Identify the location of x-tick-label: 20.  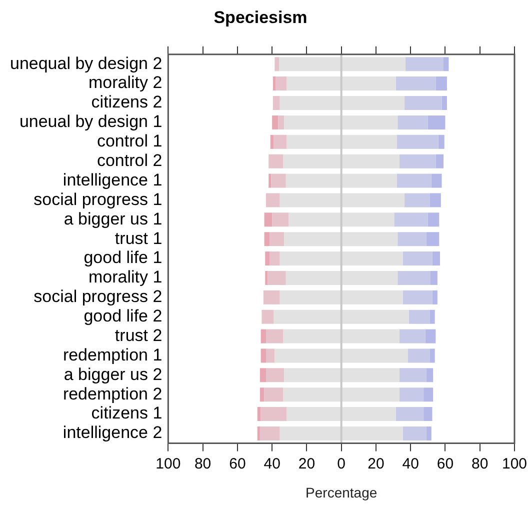
(376, 463).